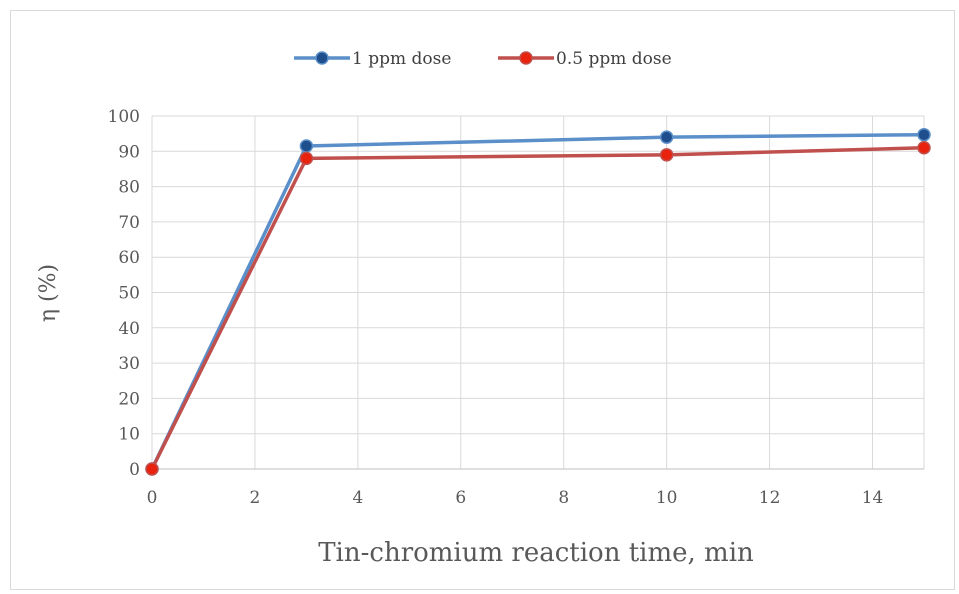 Image resolution: width=959 pixels, height=594 pixels. Describe the element at coordinates (483, 59) in the screenshot. I see `legend: 1 ppm dose 0.5 ppm dose` at that location.